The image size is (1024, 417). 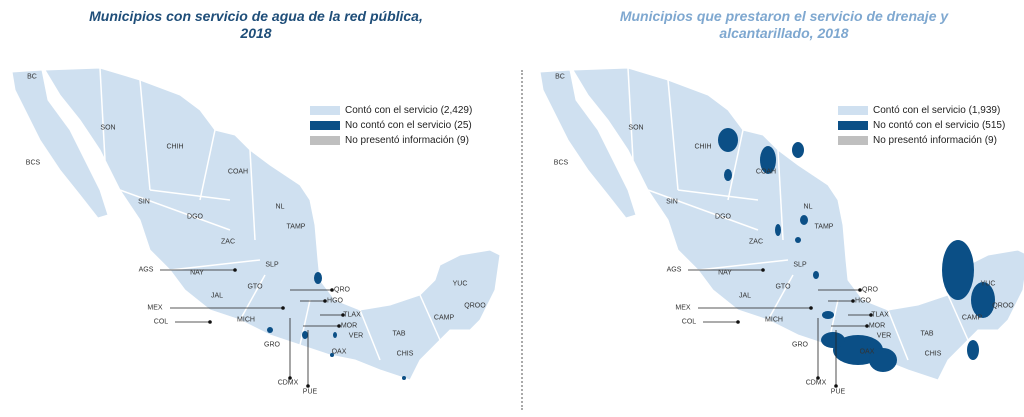 I want to click on legend-label: No contó con el servicio (515), so click(x=939, y=125).